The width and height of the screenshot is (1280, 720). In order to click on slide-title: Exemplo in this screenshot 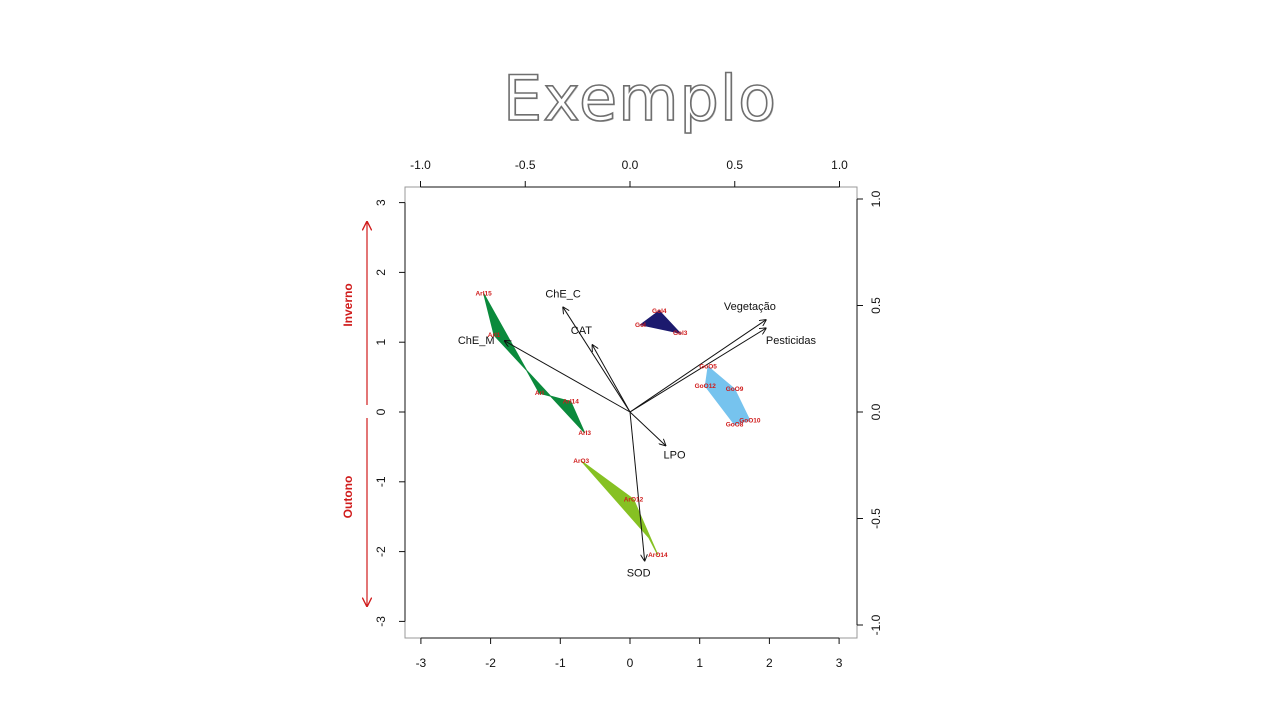, I will do `click(639, 98)`.